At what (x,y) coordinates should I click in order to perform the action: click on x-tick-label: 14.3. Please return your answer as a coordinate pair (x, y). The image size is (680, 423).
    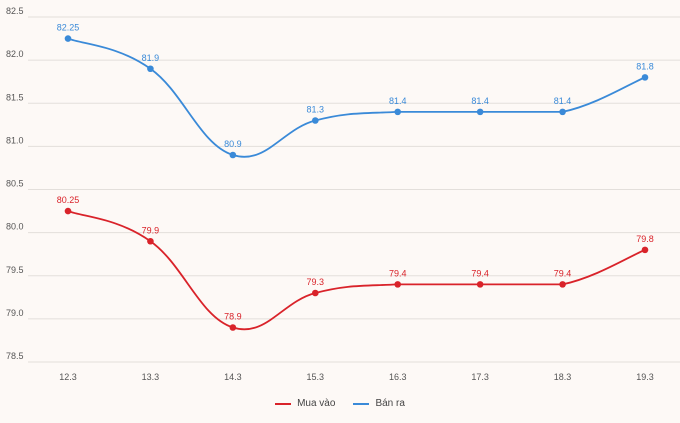
    Looking at the image, I should click on (233, 377).